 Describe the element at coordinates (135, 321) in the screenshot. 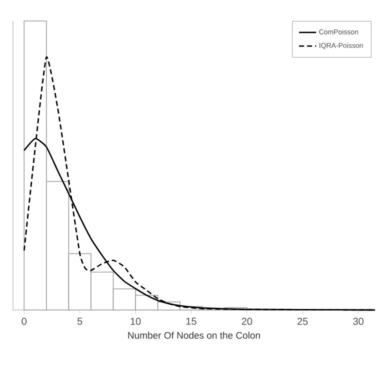

I see `x-tick-label: 10` at that location.